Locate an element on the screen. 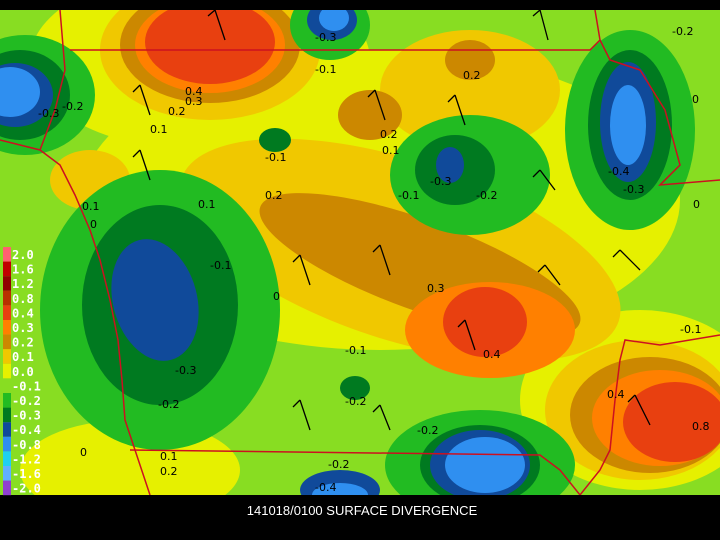  colorbar-label: -0.1 is located at coordinates (26, 386).